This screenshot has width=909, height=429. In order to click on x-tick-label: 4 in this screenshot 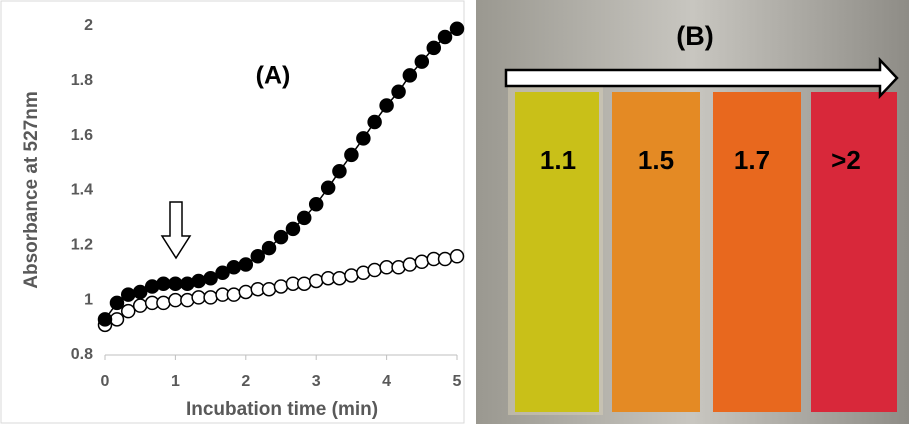, I will do `click(386, 381)`.